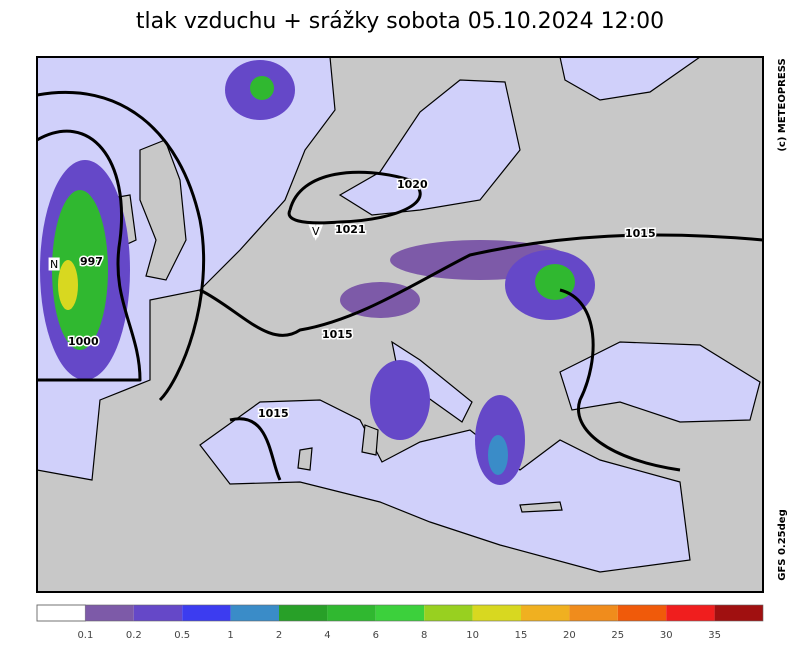  What do you see at coordinates (782, 104) in the screenshot?
I see `credit: (c) METEOPRESS` at bounding box center [782, 104].